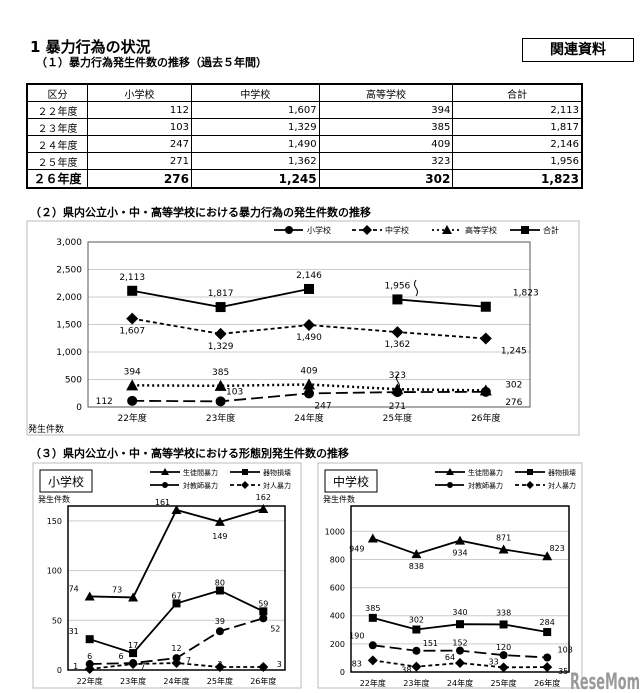 This screenshot has width=642, height=693. I want to click on y-tick-label: 100, so click(54, 571).